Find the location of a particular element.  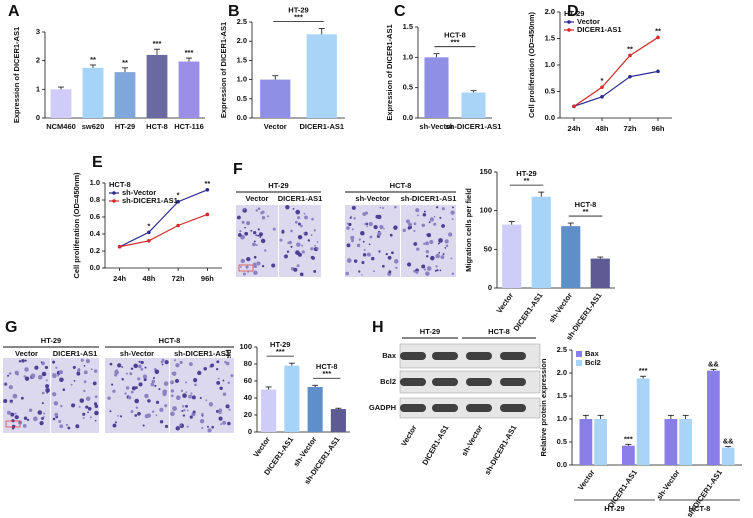

y-axis-label: Expression of DICER1-AS1 is located at coordinates (223, 70).